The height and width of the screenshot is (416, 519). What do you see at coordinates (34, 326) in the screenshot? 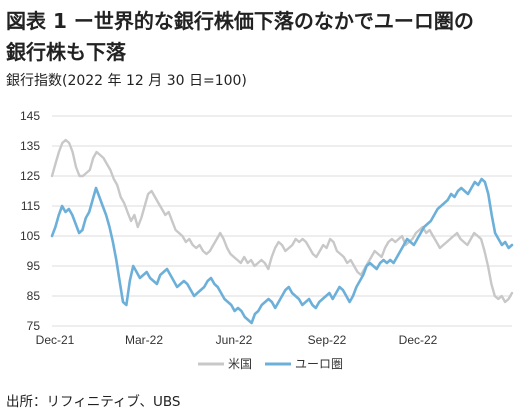
I see `y-tick-label: 75` at bounding box center [34, 326].